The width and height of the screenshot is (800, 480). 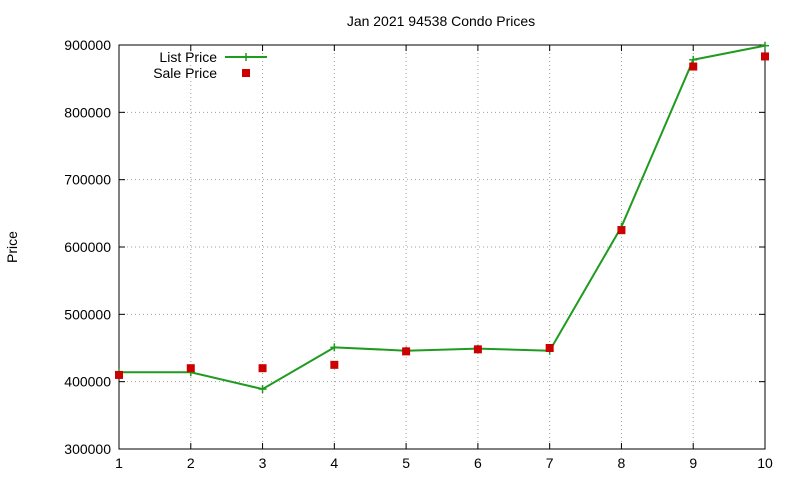 I want to click on x-tick-label: 1, so click(x=119, y=463).